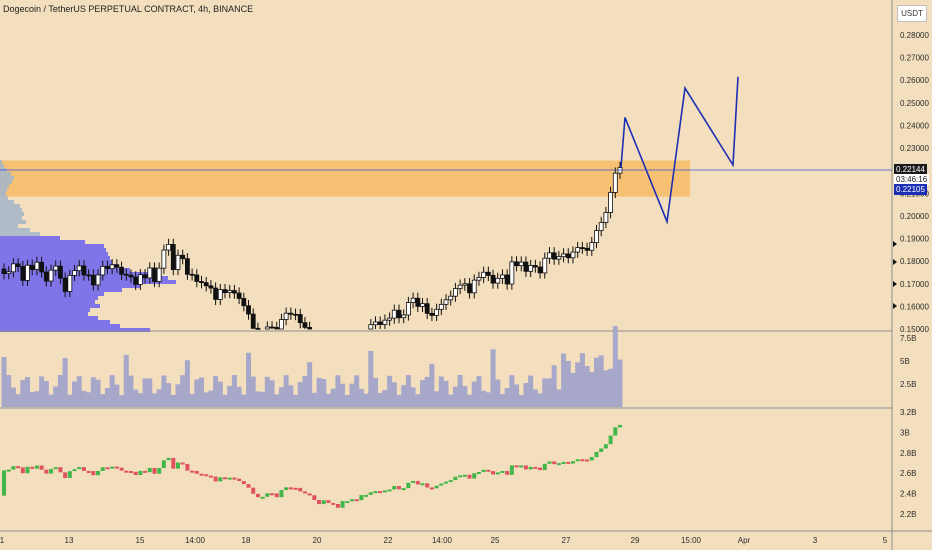  I want to click on indicator-axis-label: 3.2B, so click(908, 412).